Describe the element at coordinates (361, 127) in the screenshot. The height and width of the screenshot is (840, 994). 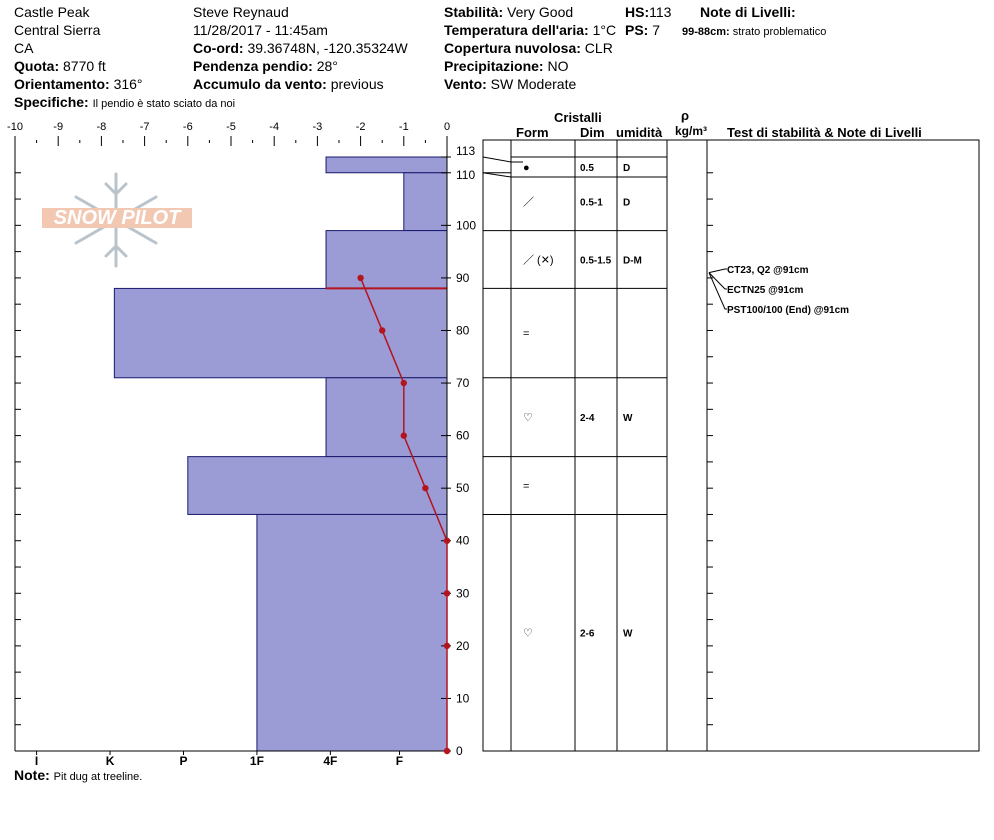
I see `top-tick-label: -2` at that location.